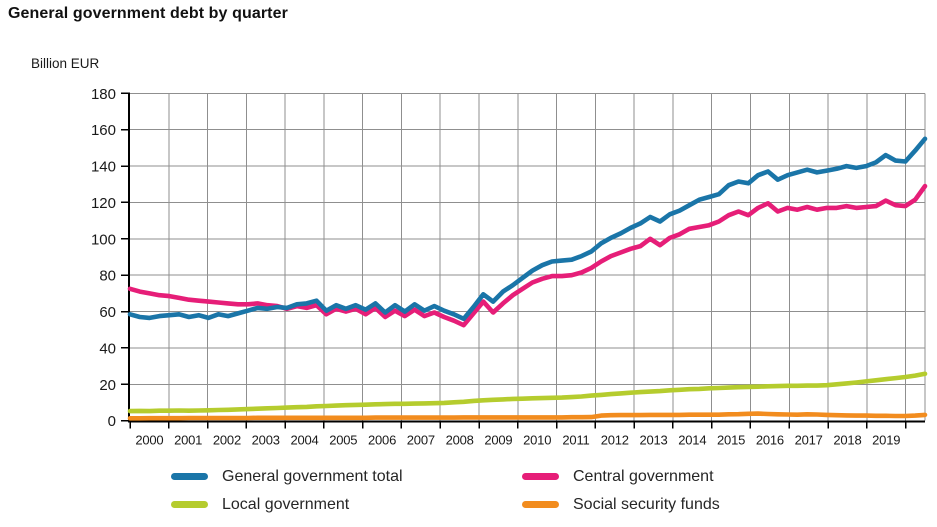 The height and width of the screenshot is (527, 937). What do you see at coordinates (107, 312) in the screenshot?
I see `y-tick-label: 60` at bounding box center [107, 312].